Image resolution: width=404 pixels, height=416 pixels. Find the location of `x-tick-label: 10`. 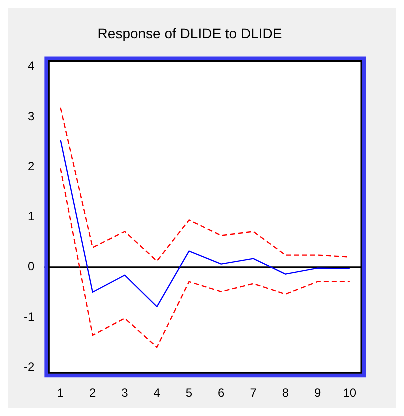

x-tick-label: 10 is located at coordinates (350, 393).